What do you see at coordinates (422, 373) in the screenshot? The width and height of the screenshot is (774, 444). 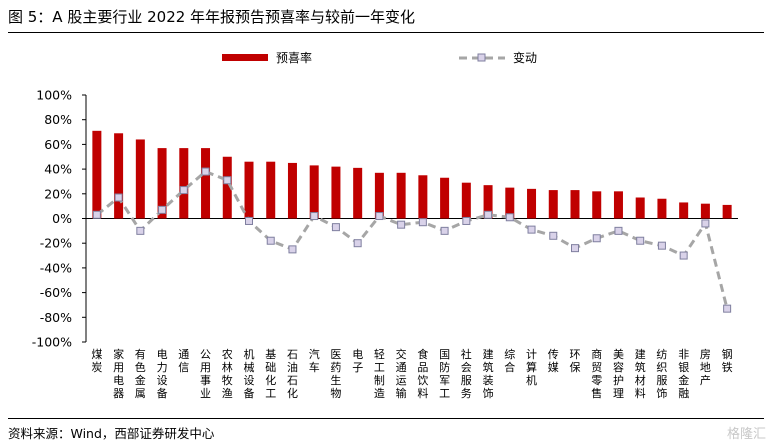 I see `x-tick-label: 食品饮料` at bounding box center [422, 373].